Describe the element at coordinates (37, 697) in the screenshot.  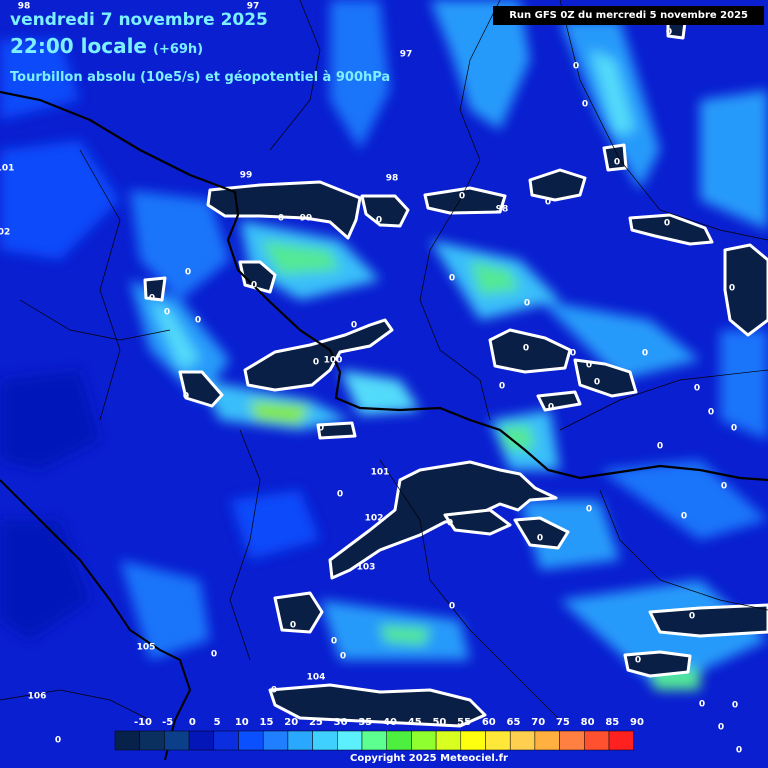
I see `isohypse-label: 106` at that location.